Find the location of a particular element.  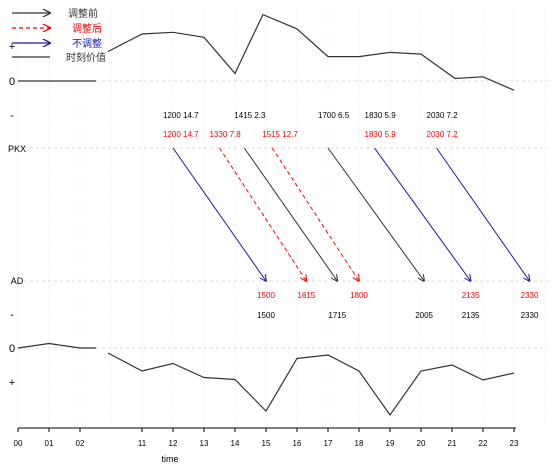

station-origin-label: PKX is located at coordinates (17, 149).